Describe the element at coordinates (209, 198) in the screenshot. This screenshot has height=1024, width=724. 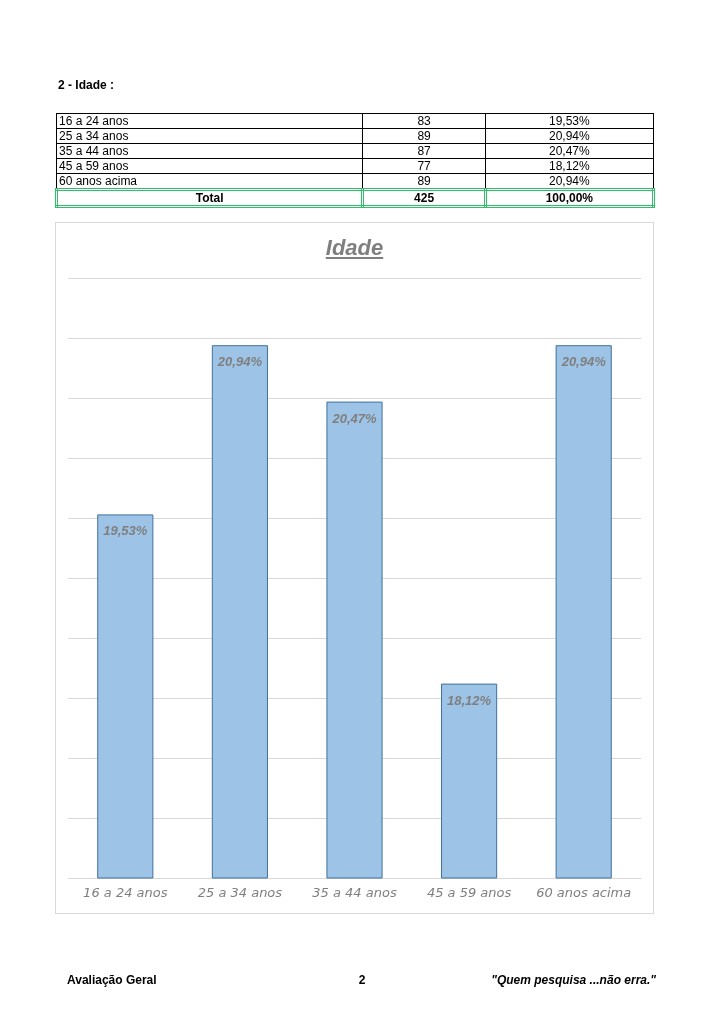
I see `text: Total` at that location.